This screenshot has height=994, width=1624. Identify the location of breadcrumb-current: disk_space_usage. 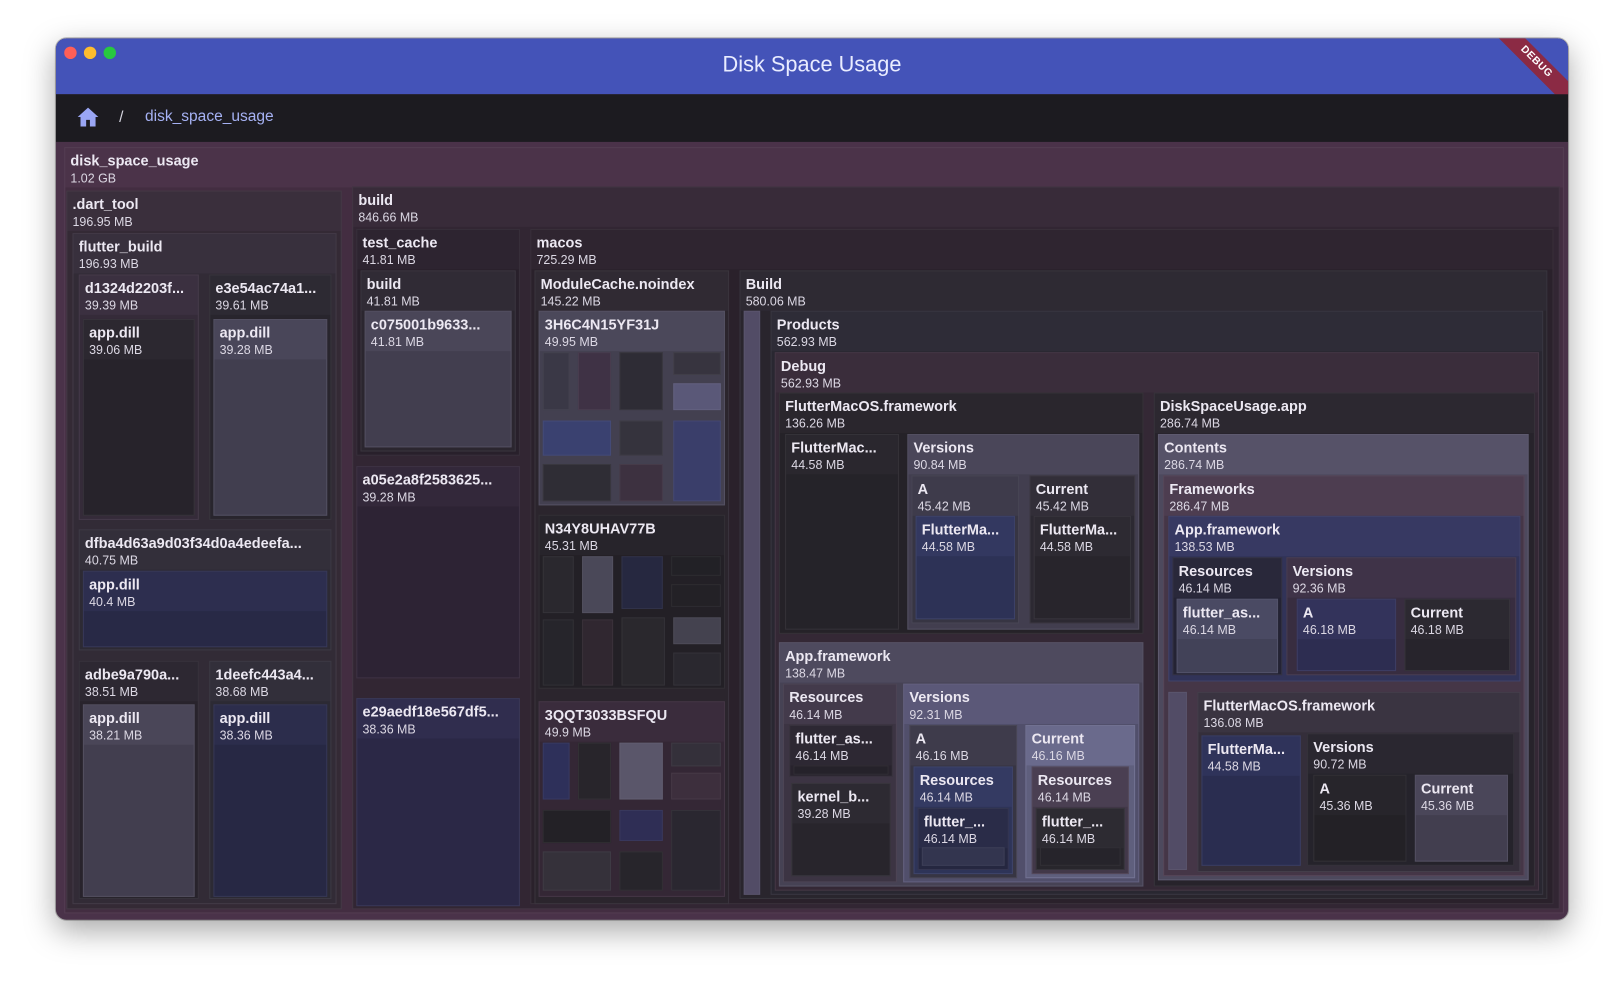
(209, 116).